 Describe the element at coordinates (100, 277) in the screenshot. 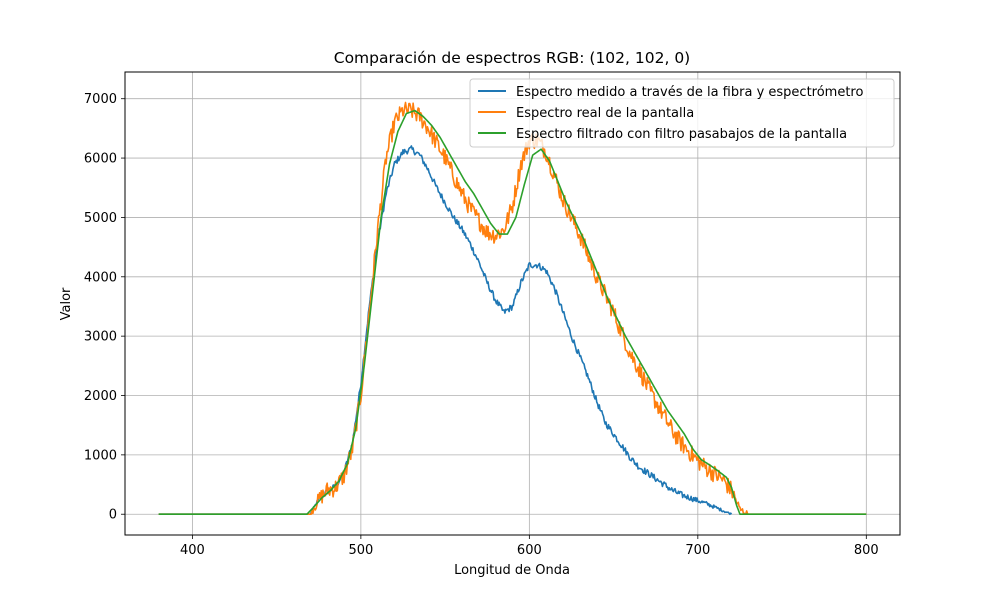

I see `y-tick-label: 4000` at that location.